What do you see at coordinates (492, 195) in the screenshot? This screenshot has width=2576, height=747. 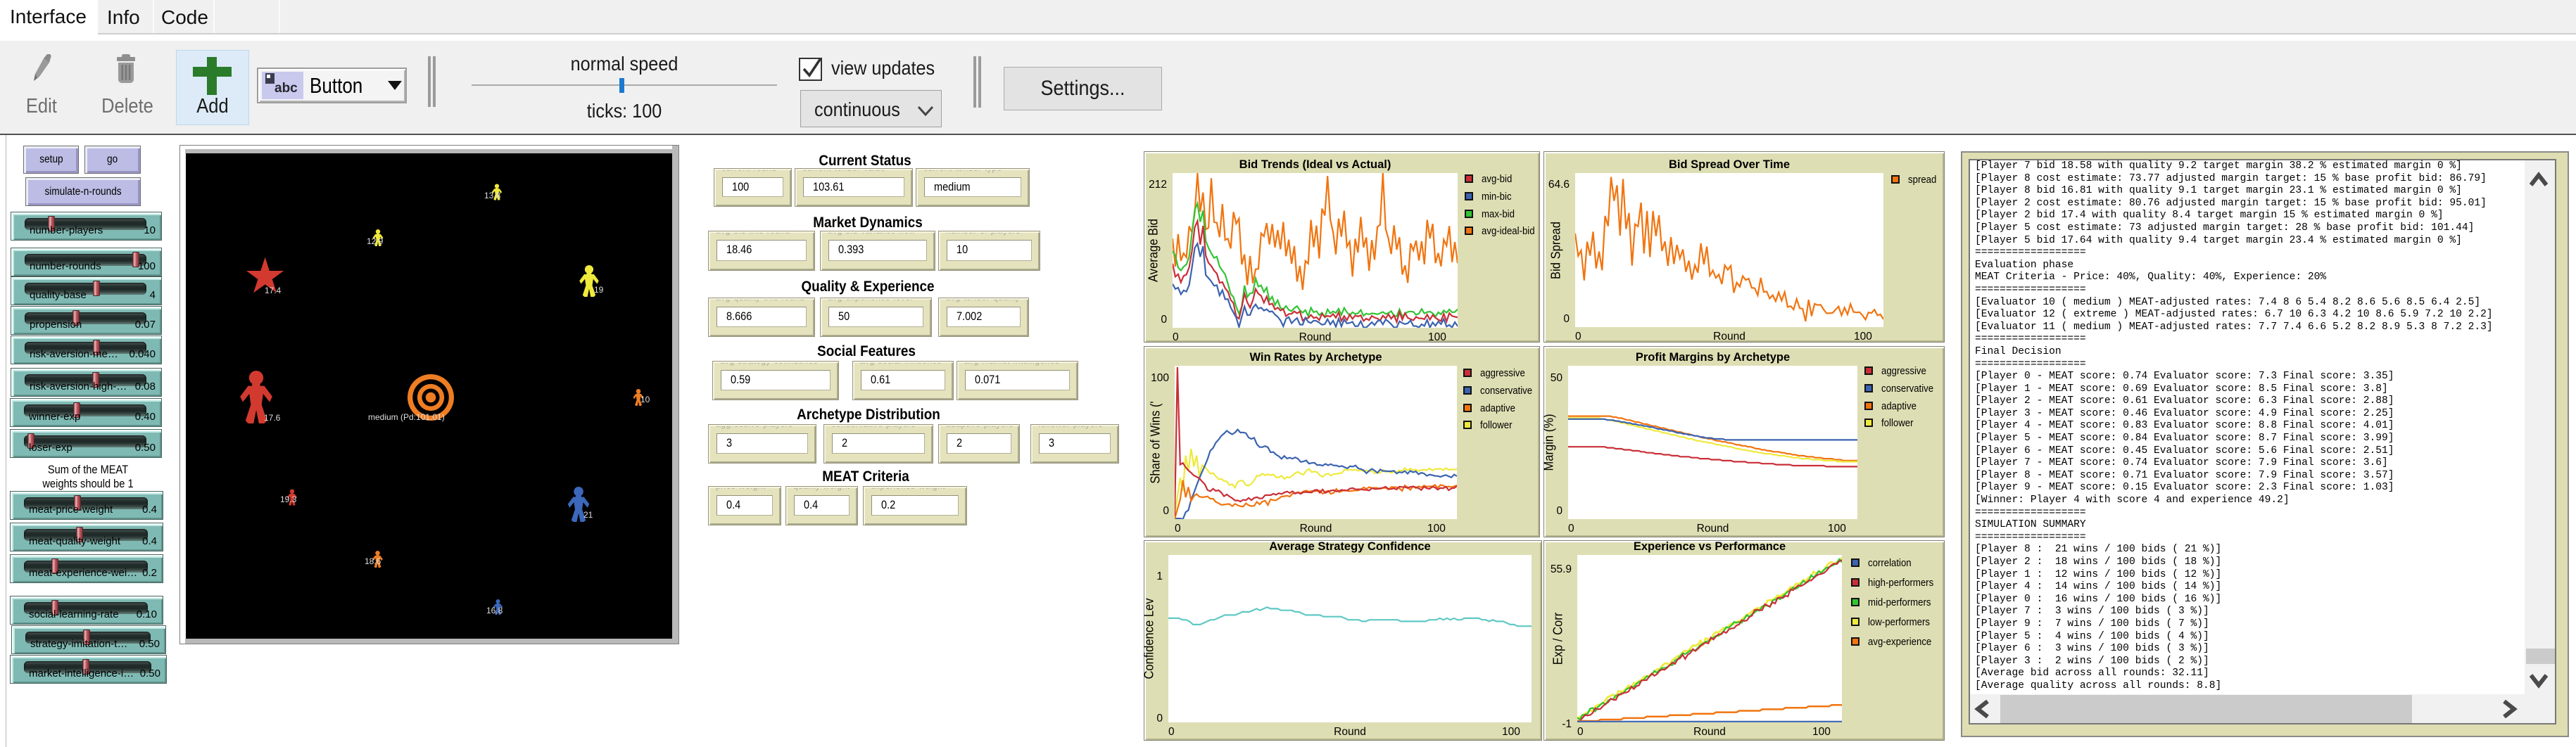 I see `svg-text: 13.8` at bounding box center [492, 195].